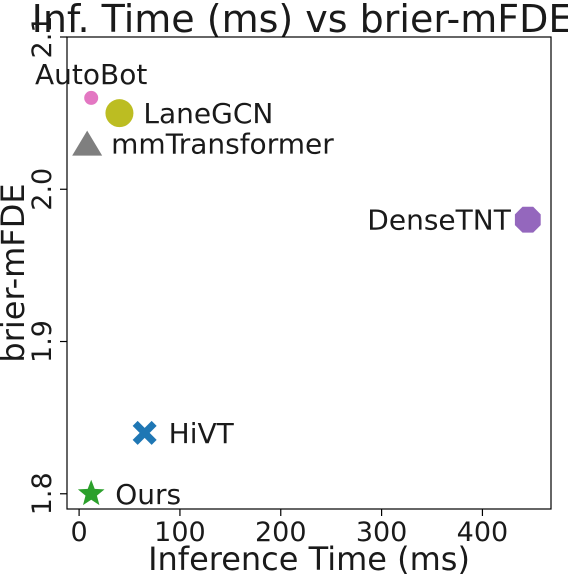  Describe the element at coordinates (144, 432) in the screenshot. I see `marker-hivt` at that location.